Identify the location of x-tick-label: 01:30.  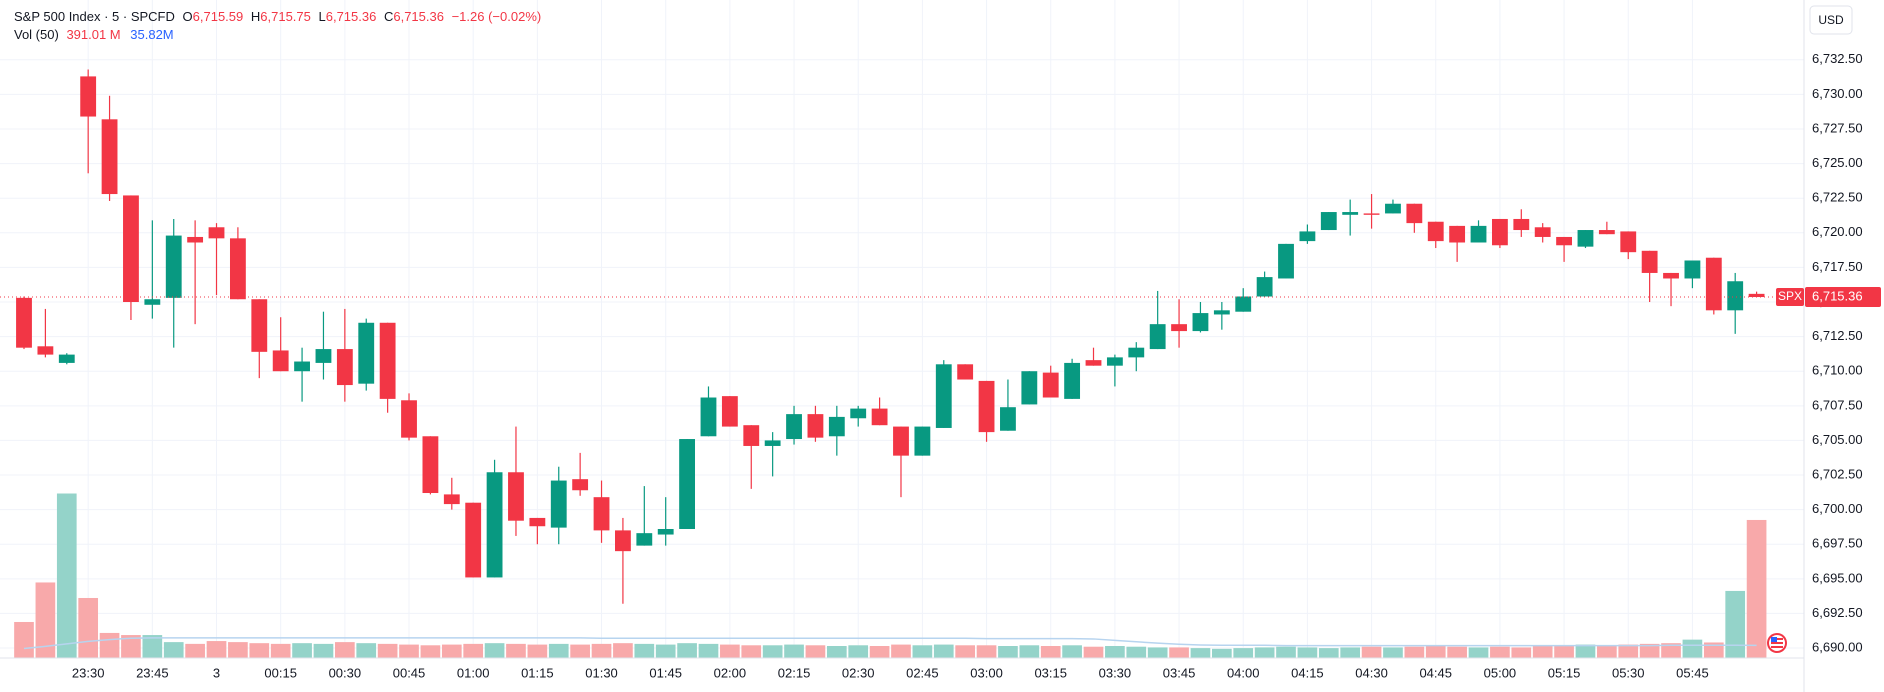
(601, 672).